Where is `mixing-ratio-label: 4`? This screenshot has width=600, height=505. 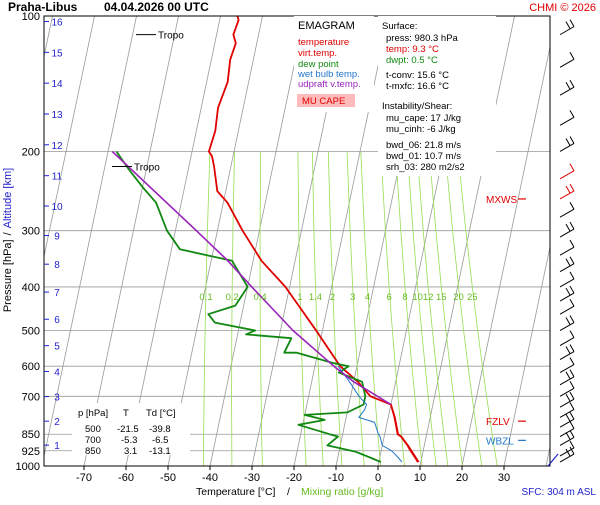 mixing-ratio-label: 4 is located at coordinates (367, 297).